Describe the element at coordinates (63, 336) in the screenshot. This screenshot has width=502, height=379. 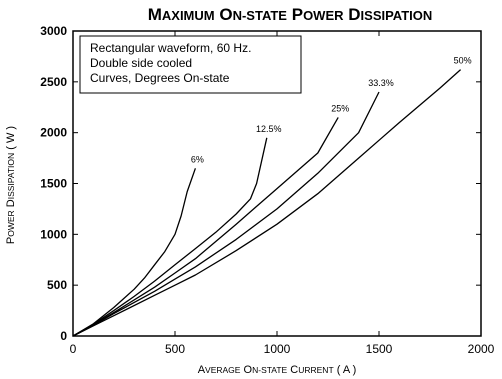
I see `y-tick-label: 0` at that location.